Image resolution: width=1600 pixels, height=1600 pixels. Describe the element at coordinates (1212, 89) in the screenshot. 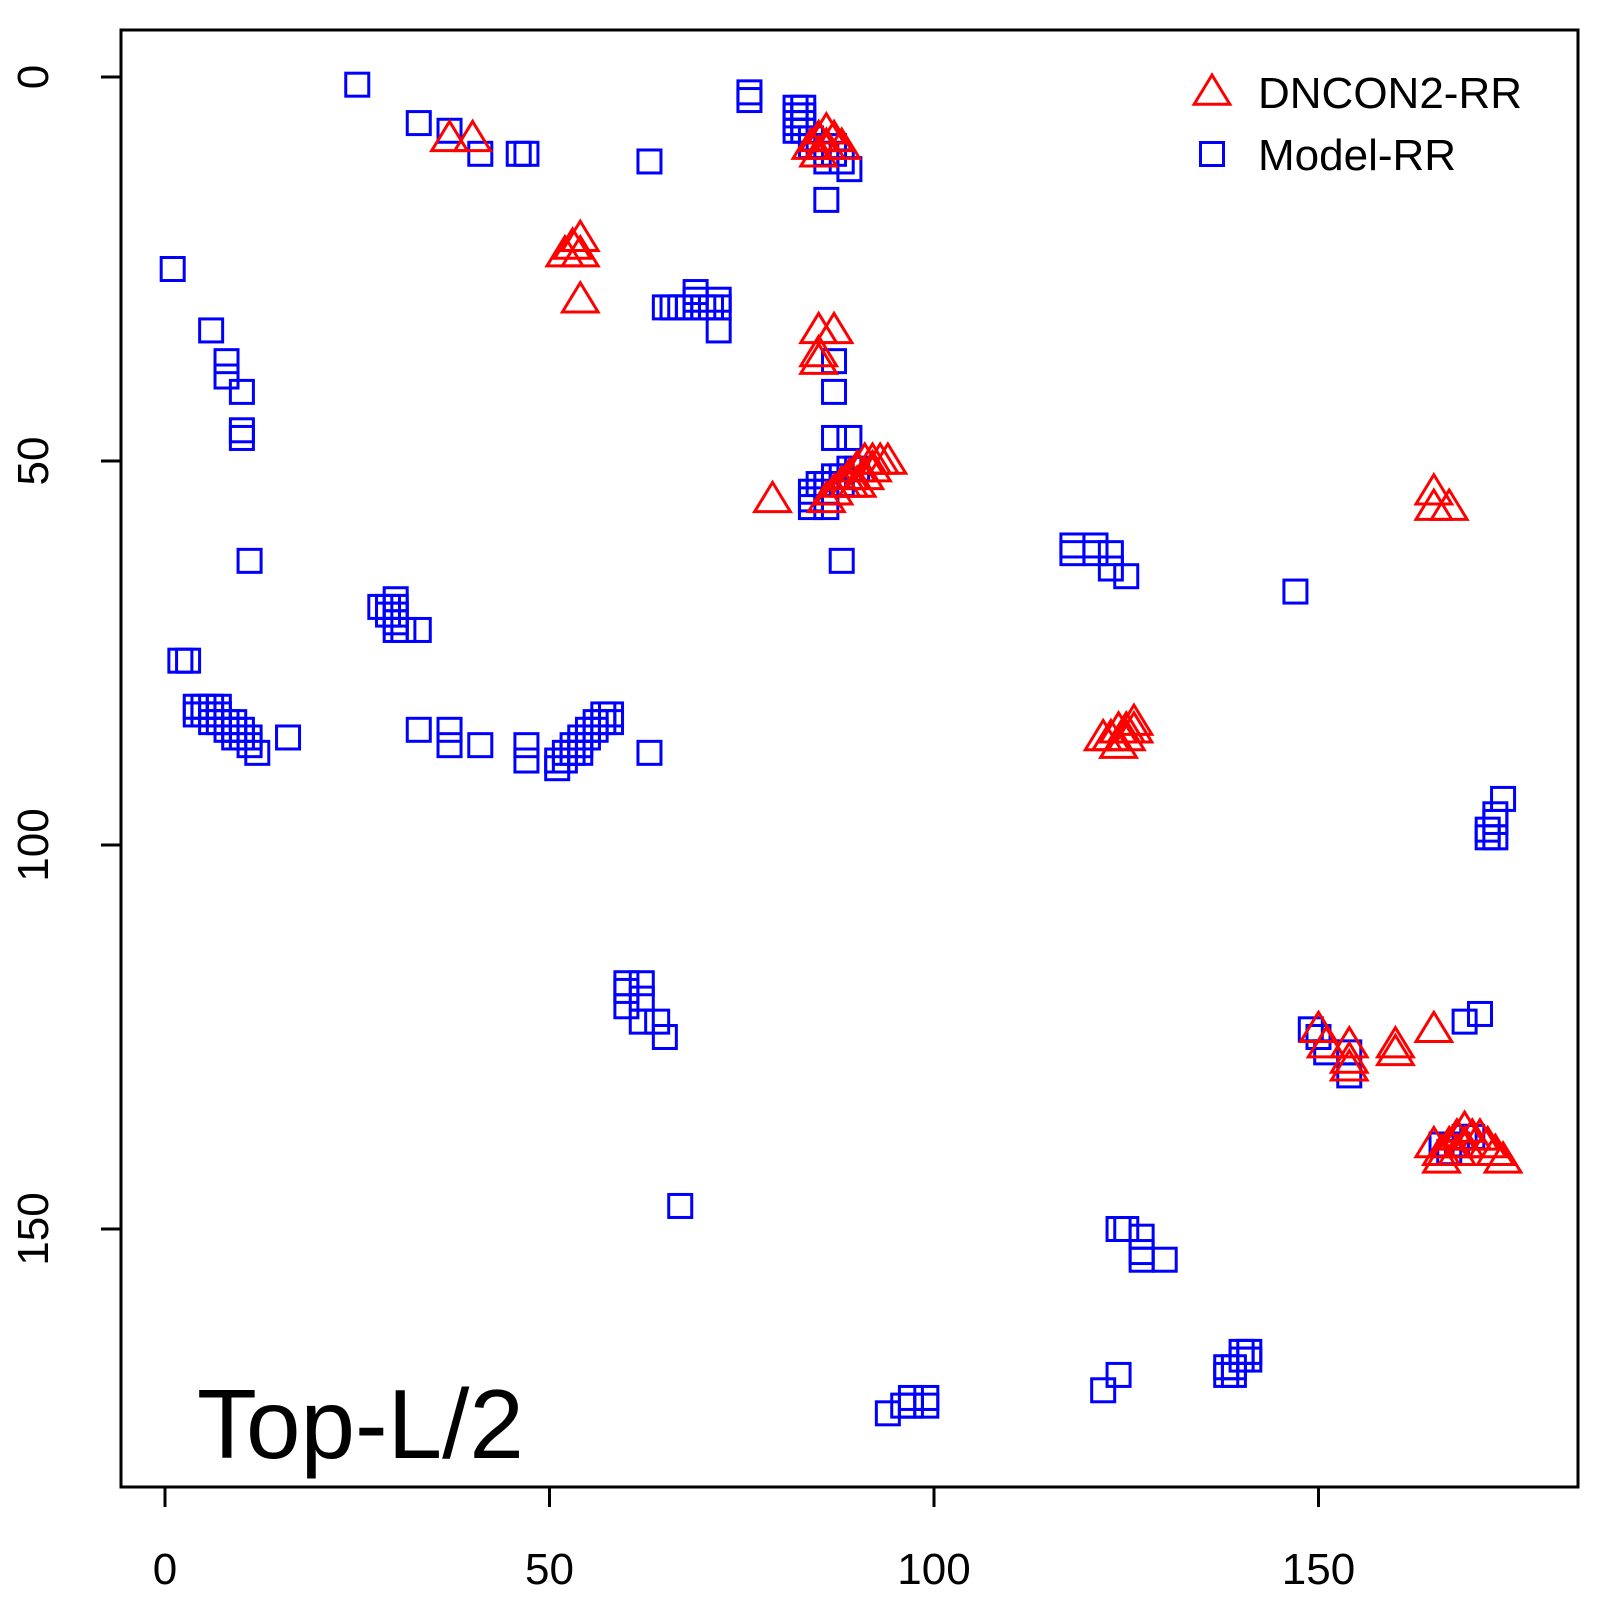

I see `legend-triangle-icon` at that location.